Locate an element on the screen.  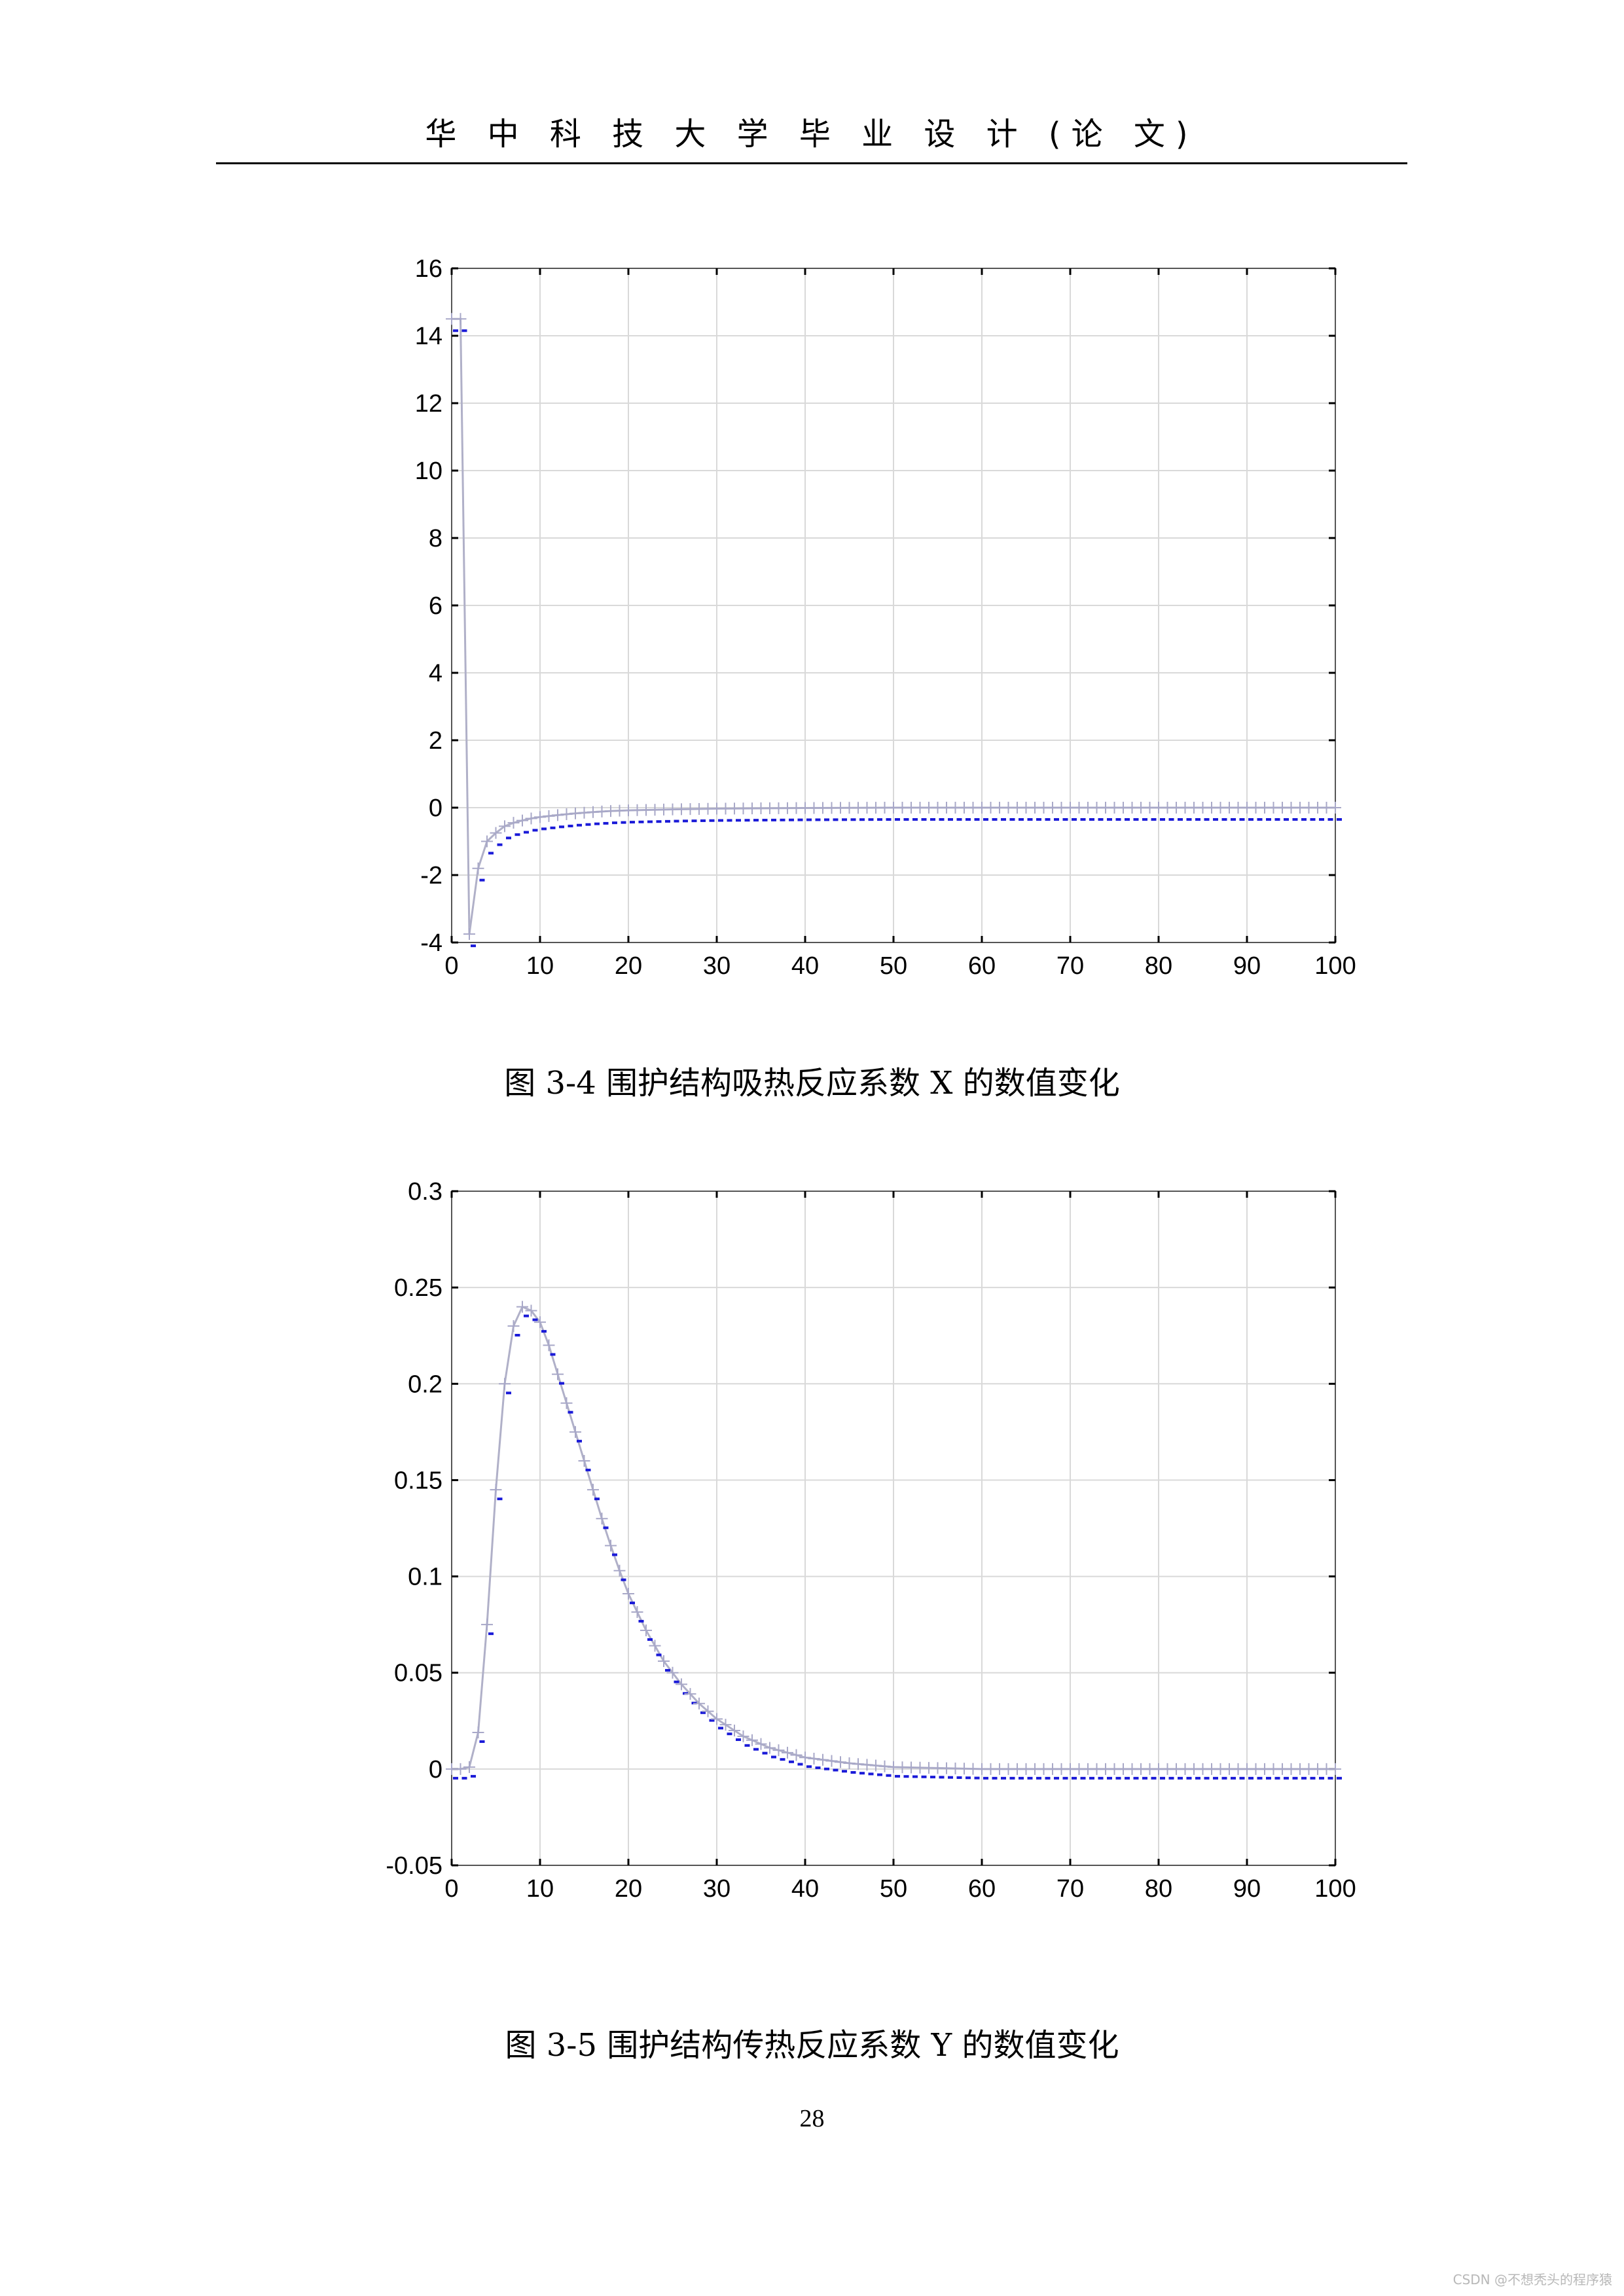
y-tick-label: 16 is located at coordinates (428, 269).